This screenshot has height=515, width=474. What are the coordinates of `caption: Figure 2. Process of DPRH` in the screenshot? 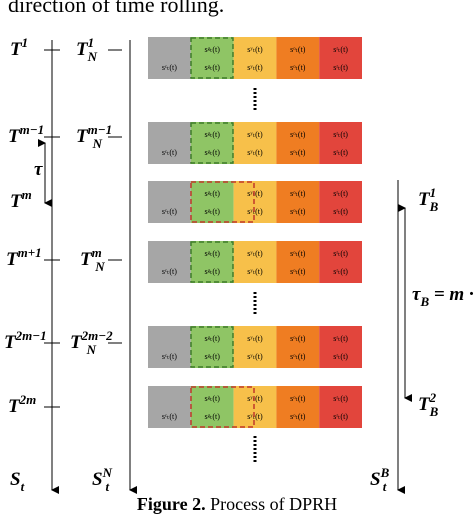 It's located at (237, 504).